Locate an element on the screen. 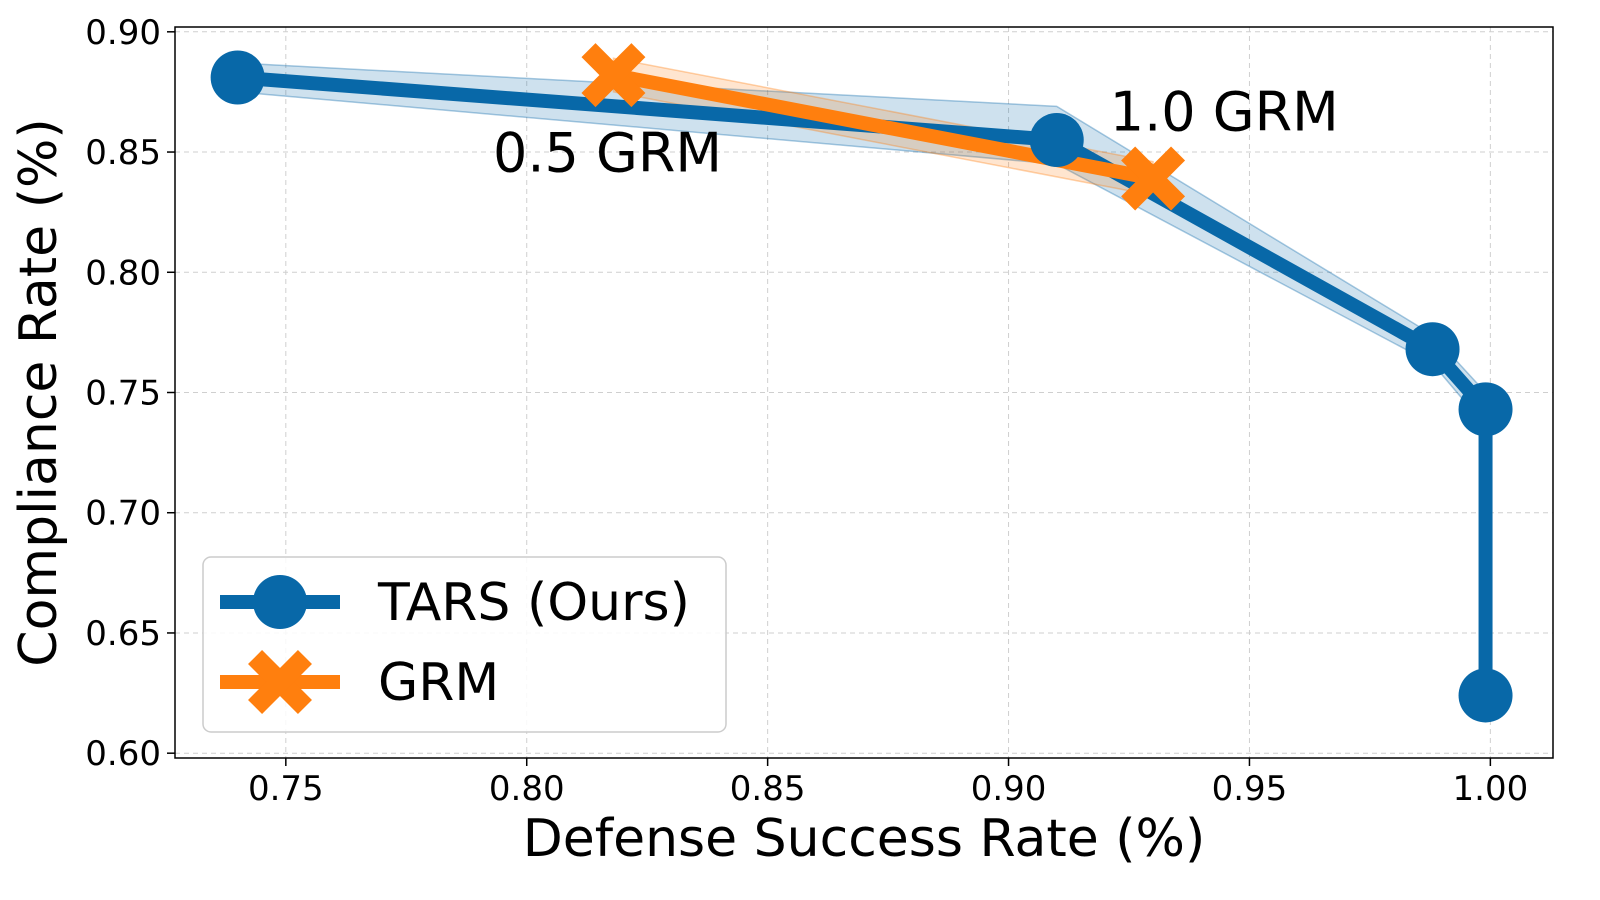 This screenshot has width=1600, height=900. x-tick-label: 0.75 is located at coordinates (286, 789).